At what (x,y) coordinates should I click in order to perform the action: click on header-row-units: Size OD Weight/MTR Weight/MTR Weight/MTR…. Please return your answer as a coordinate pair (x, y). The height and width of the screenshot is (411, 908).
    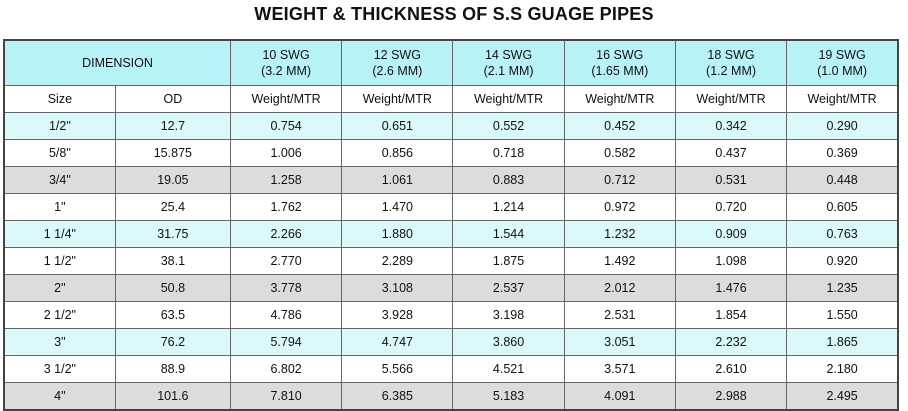
    Looking at the image, I should click on (451, 99).